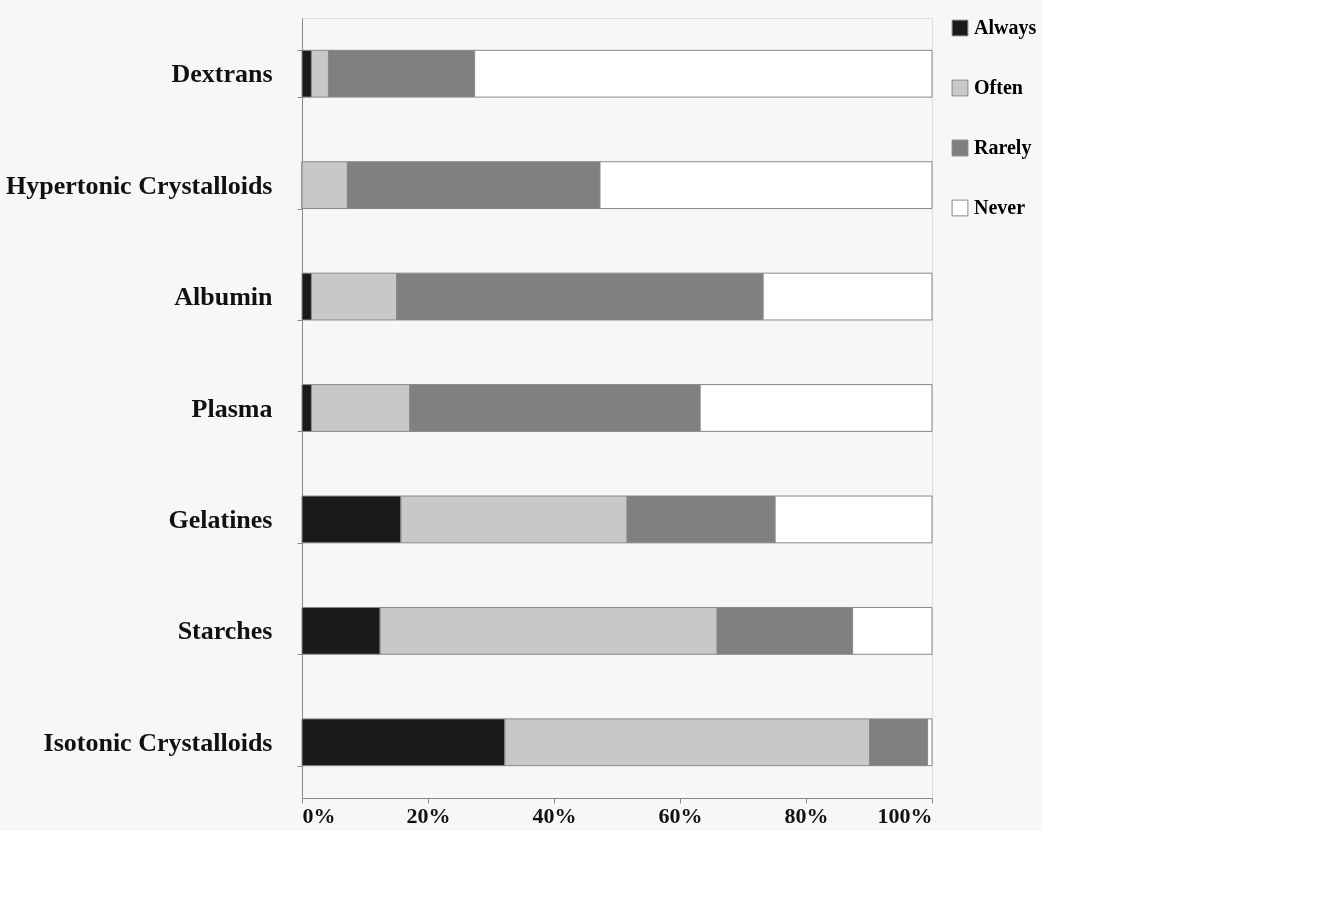 The image size is (1318, 910). What do you see at coordinates (1005, 27) in the screenshot?
I see `legend-label: Always` at bounding box center [1005, 27].